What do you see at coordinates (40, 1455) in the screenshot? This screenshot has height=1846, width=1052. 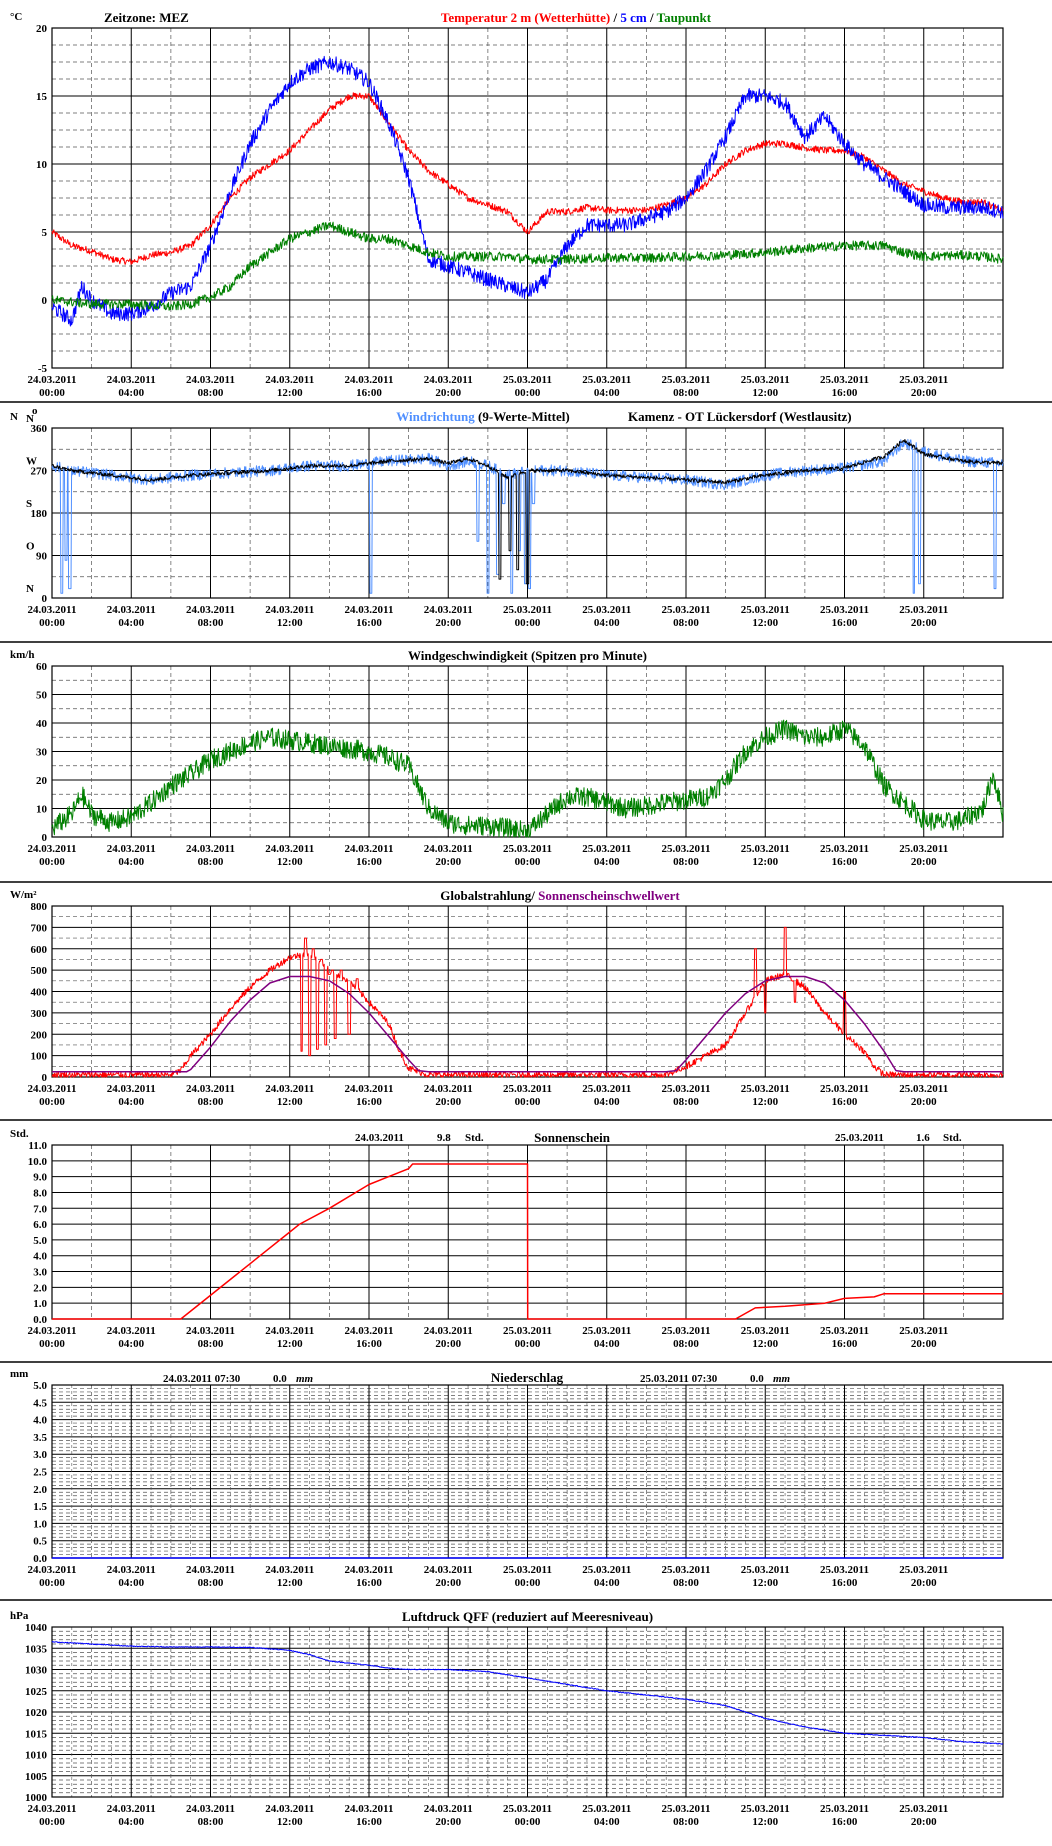 I see `y-tick-label: 3.0` at bounding box center [40, 1455].